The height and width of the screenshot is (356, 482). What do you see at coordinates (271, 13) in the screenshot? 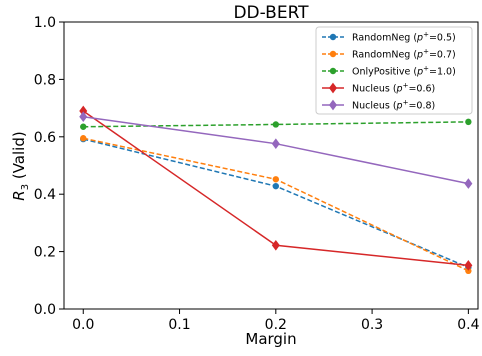
I see `chart-title: DD-BERT` at bounding box center [271, 13].